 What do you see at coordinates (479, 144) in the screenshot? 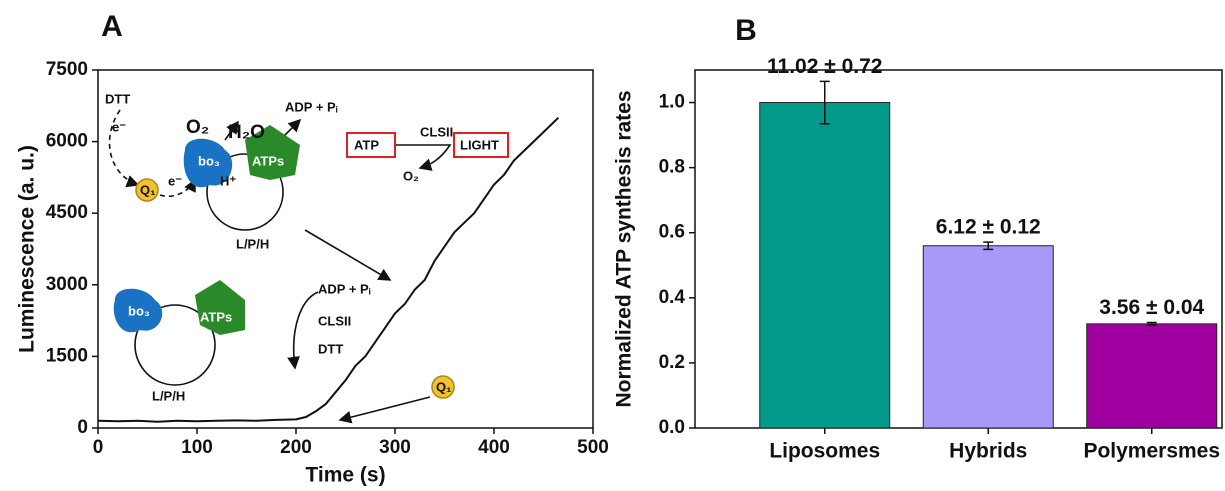
I see `annotation: LIGHT` at bounding box center [479, 144].